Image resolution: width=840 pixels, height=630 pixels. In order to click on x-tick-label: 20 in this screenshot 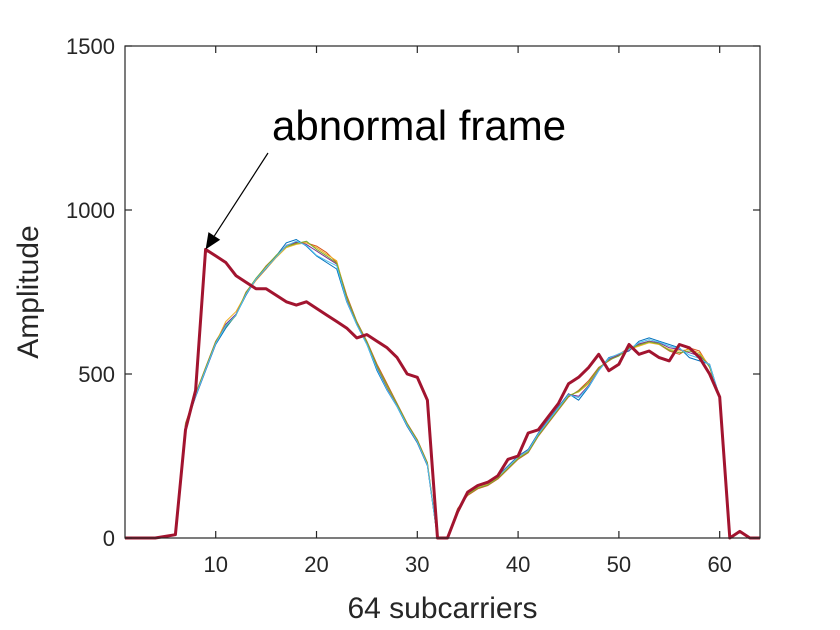, I will do `click(316, 564)`.